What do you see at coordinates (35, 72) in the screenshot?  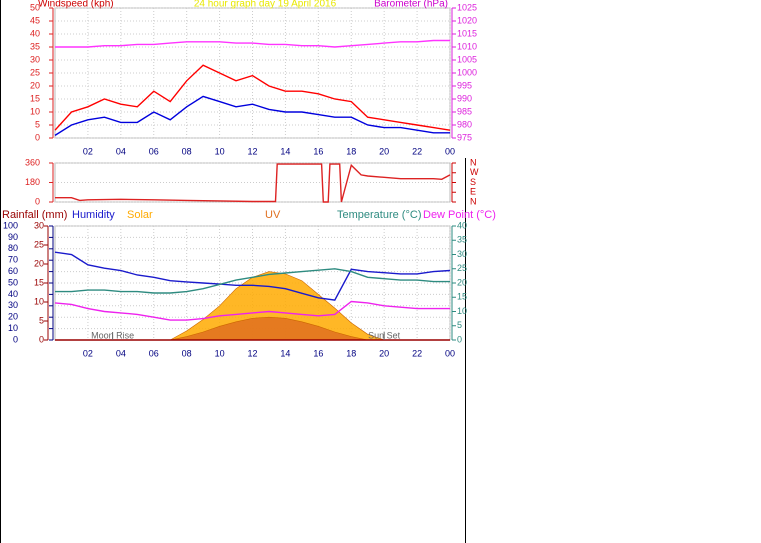 I see `y-tick-label: 25` at bounding box center [35, 72].